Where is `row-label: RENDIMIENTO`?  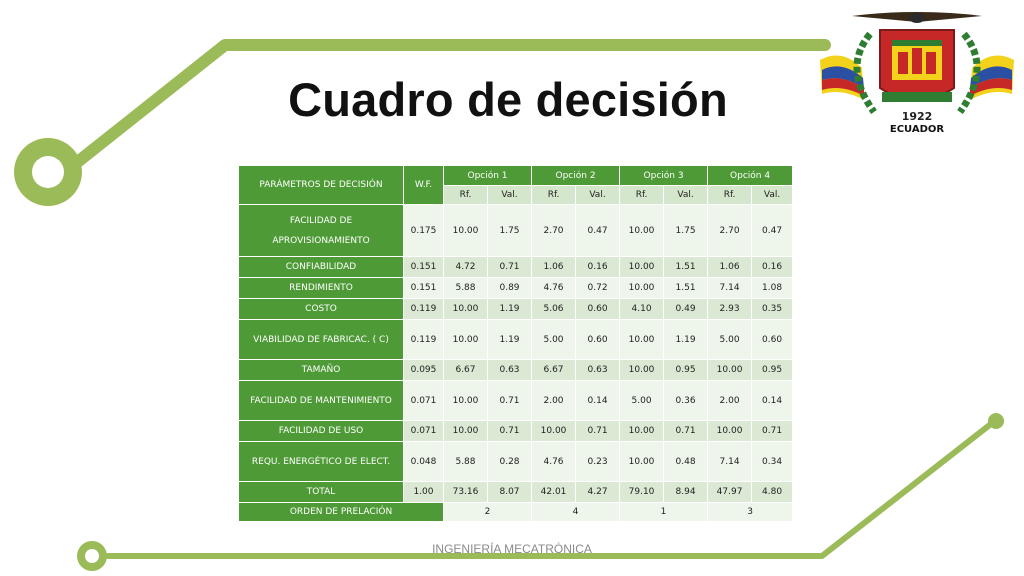 row-label: RENDIMIENTO is located at coordinates (321, 288).